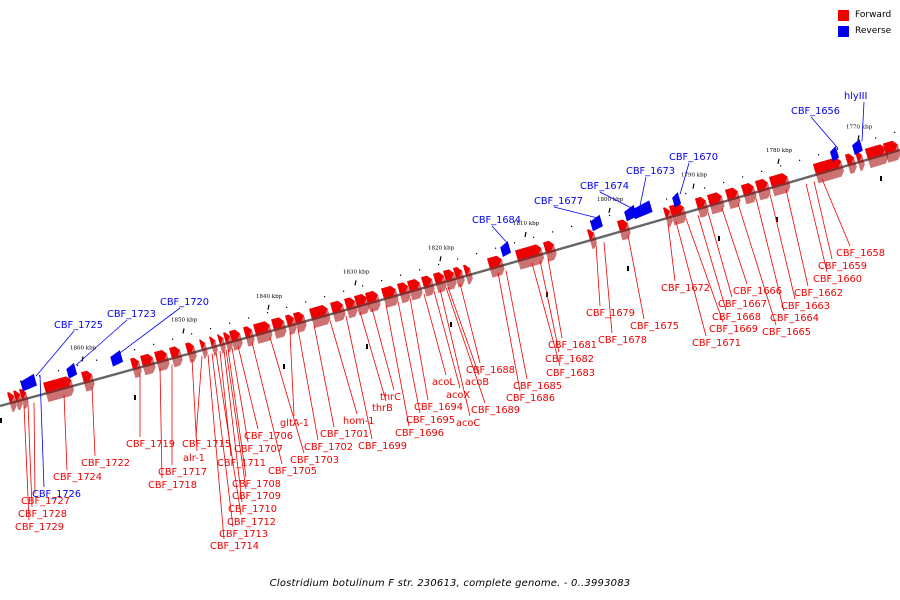  What do you see at coordinates (742, 304) in the screenshot?
I see `forward-gene-label: CBF_1667` at bounding box center [742, 304].